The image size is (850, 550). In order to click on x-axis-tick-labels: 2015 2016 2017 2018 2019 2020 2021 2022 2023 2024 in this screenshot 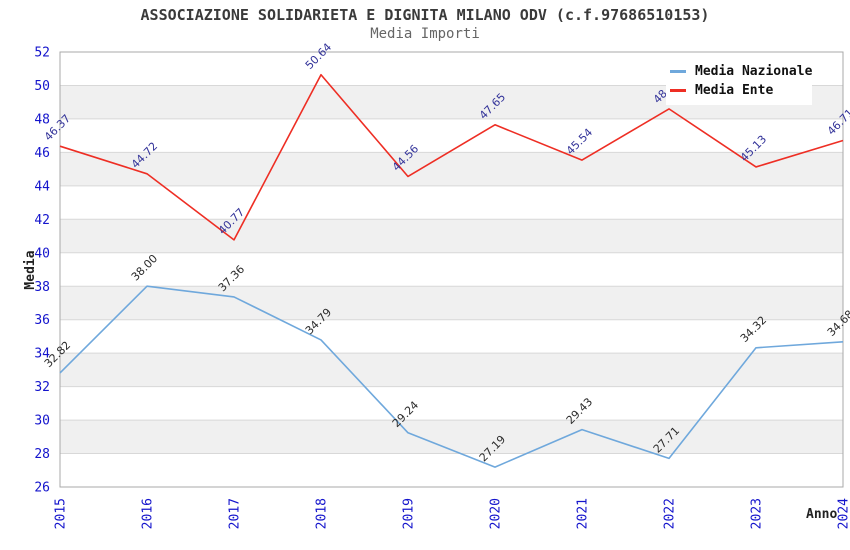, I will do `click(452, 513)`.